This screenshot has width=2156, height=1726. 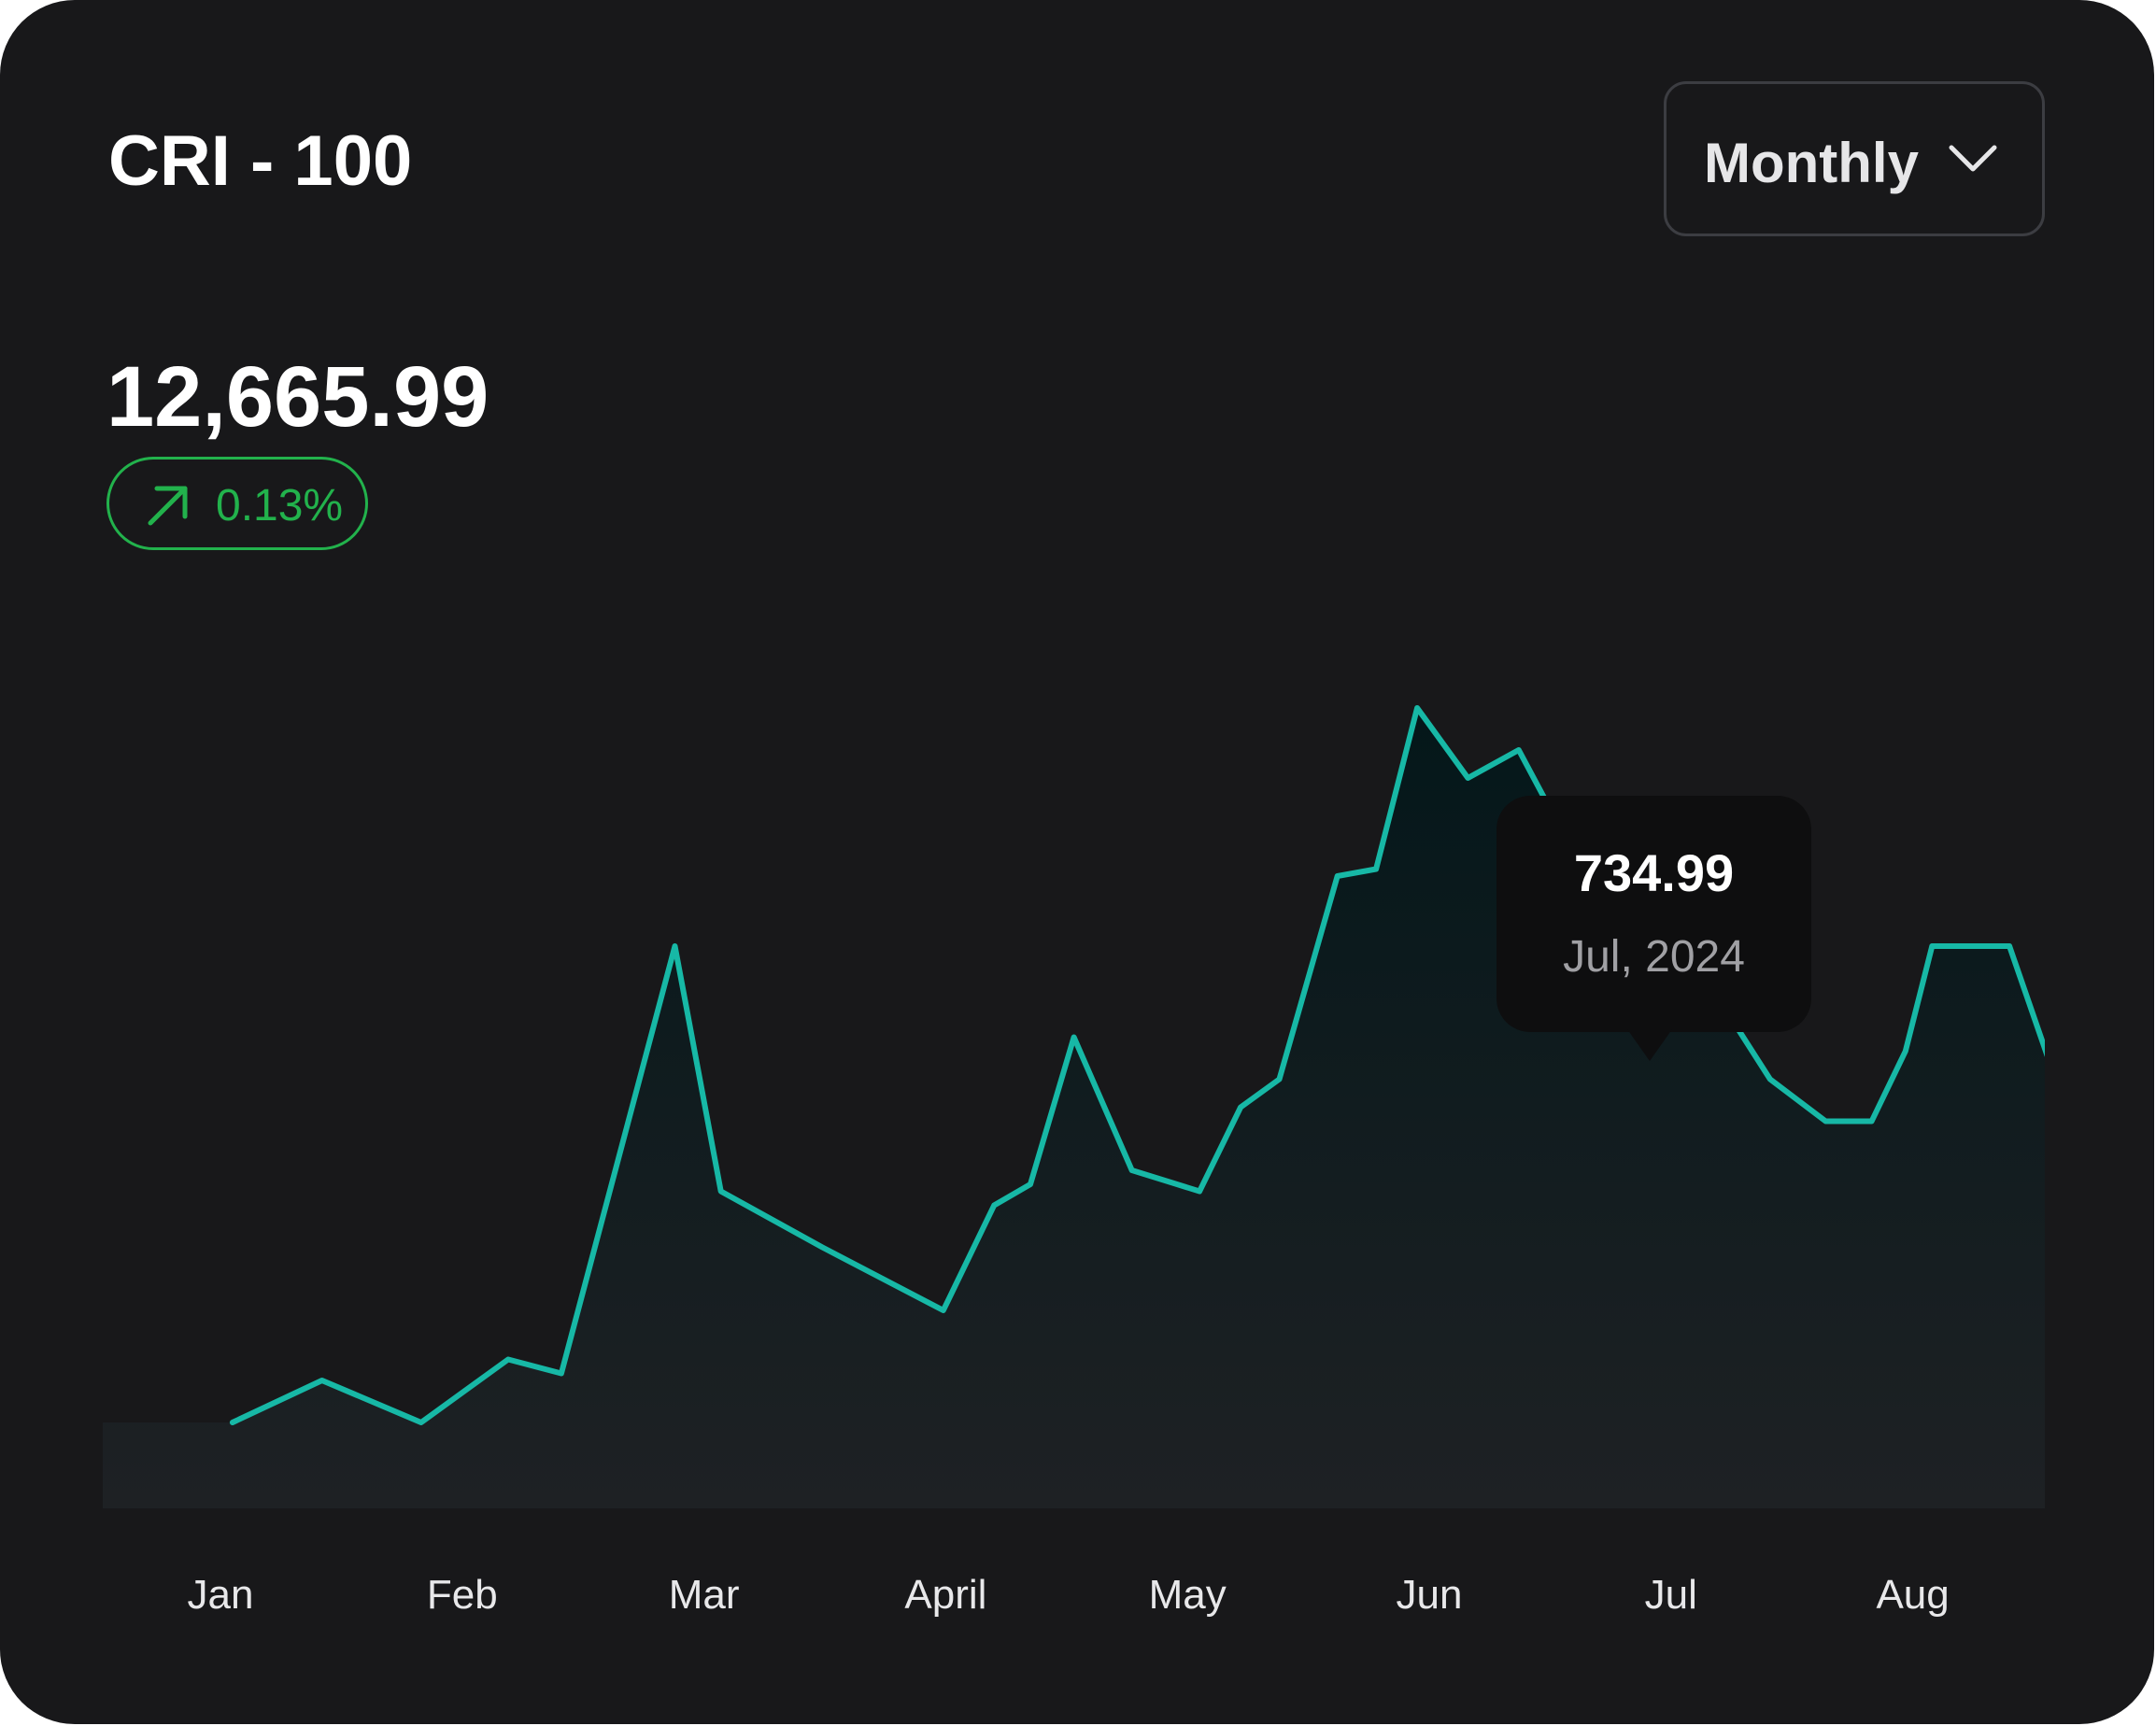 I want to click on x-tick-label-feb: Feb, so click(x=462, y=1595).